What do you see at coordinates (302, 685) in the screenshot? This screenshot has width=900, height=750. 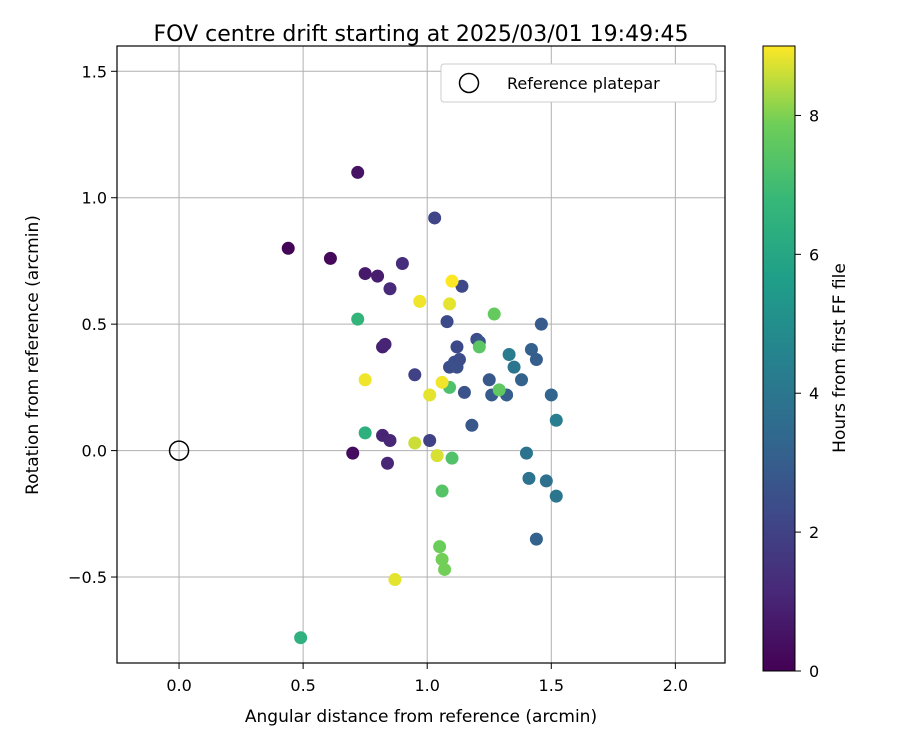 I see `x-tick-label: 0.5` at bounding box center [302, 685].